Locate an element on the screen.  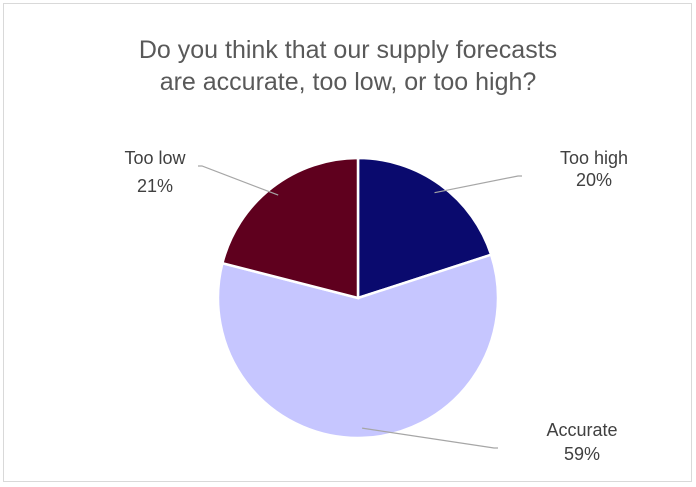
data-label-category: Accurate is located at coordinates (581, 430).